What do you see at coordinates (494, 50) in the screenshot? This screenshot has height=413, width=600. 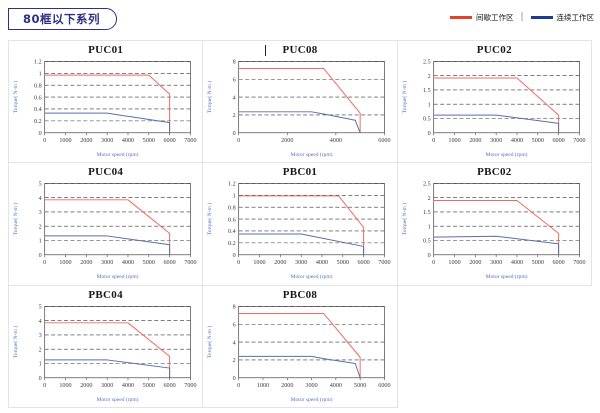 I see `chart-title: PUC02` at bounding box center [494, 50].